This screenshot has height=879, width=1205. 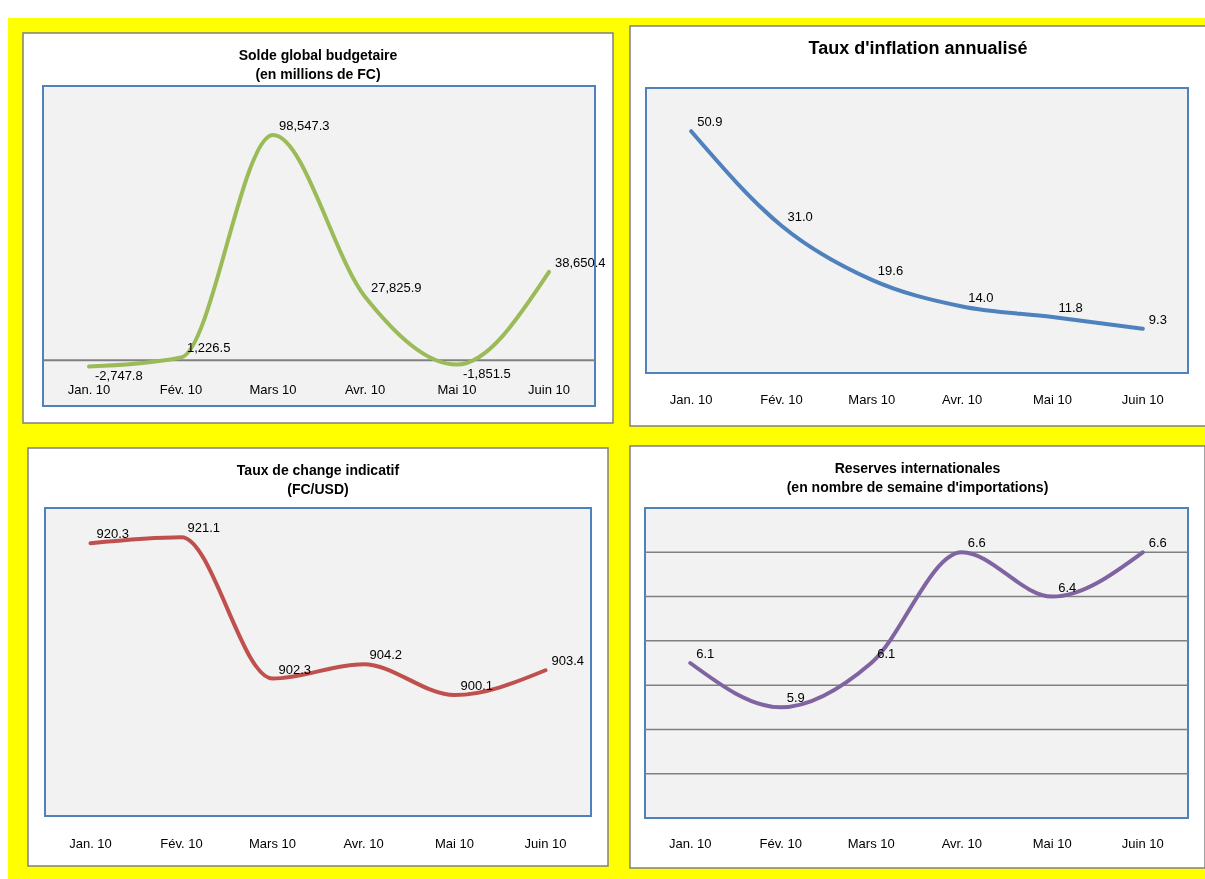 What do you see at coordinates (477, 686) in the screenshot?
I see `data-label: 900.1` at bounding box center [477, 686].